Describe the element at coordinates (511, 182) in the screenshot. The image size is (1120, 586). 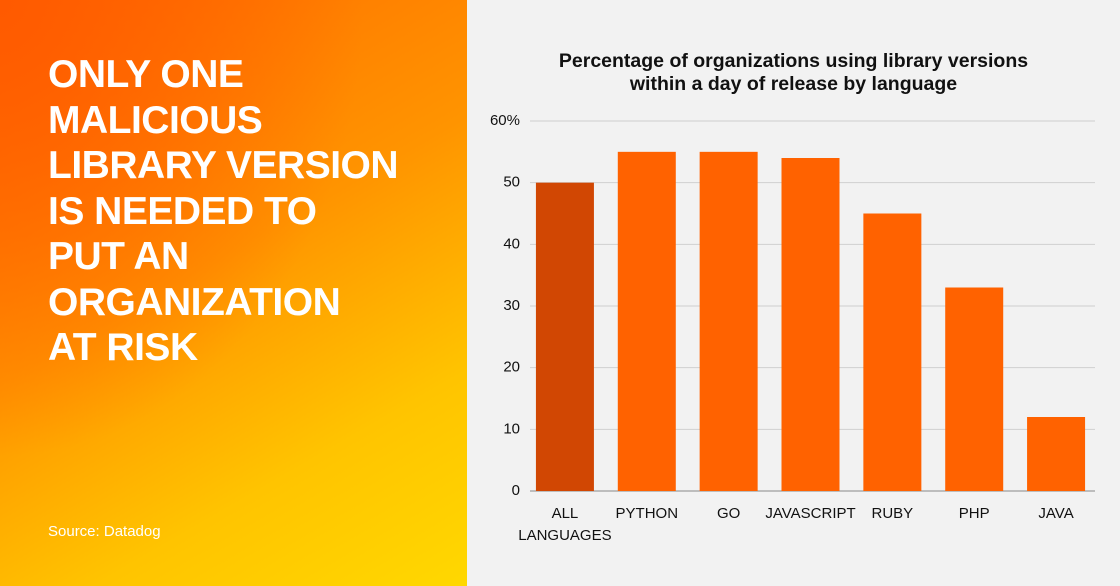
I see `y-tick-label: 50` at that location.